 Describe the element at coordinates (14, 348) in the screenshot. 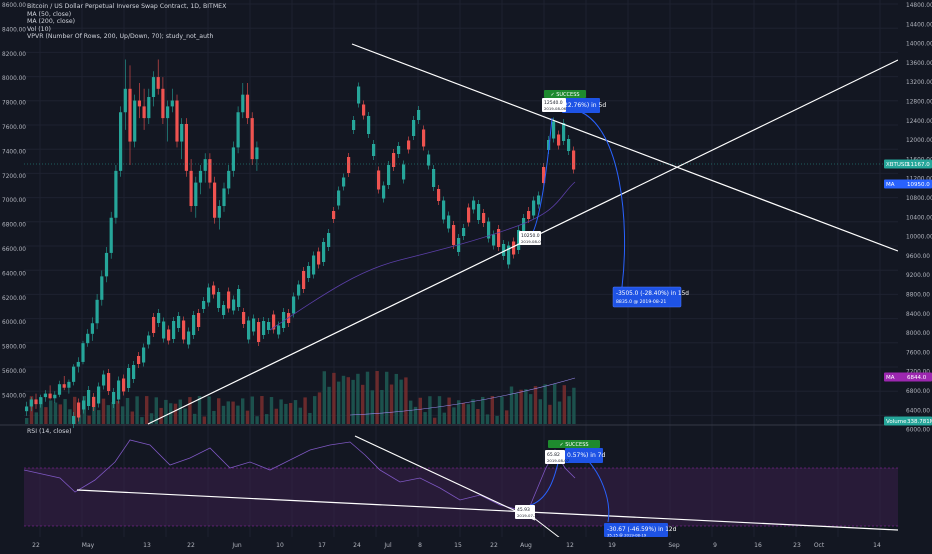

I see `left-axis-tick: 5800.00` at that location.